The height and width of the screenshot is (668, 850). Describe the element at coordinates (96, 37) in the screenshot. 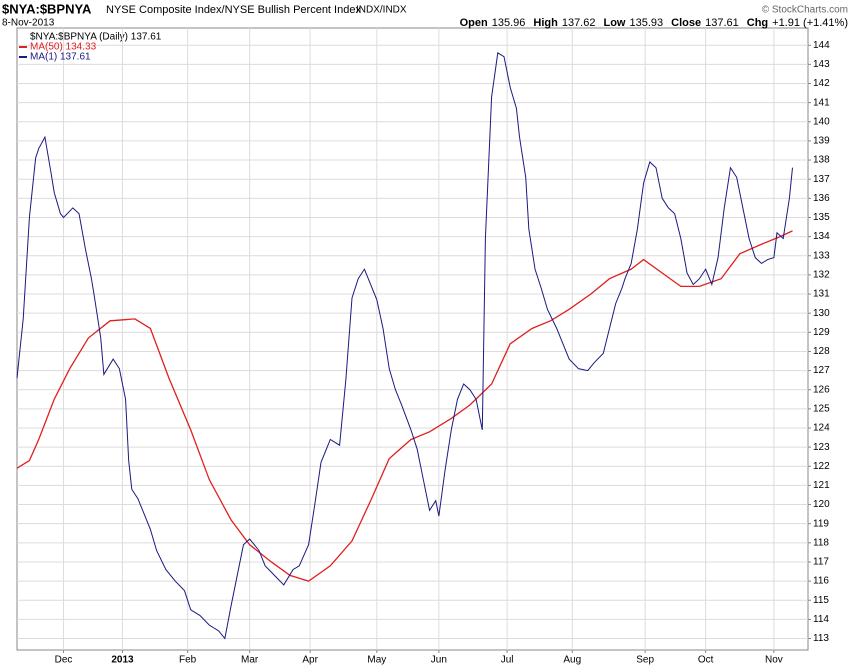

I see `price-legend: $NYA:$BPNYA (Daily) 137.61` at that location.